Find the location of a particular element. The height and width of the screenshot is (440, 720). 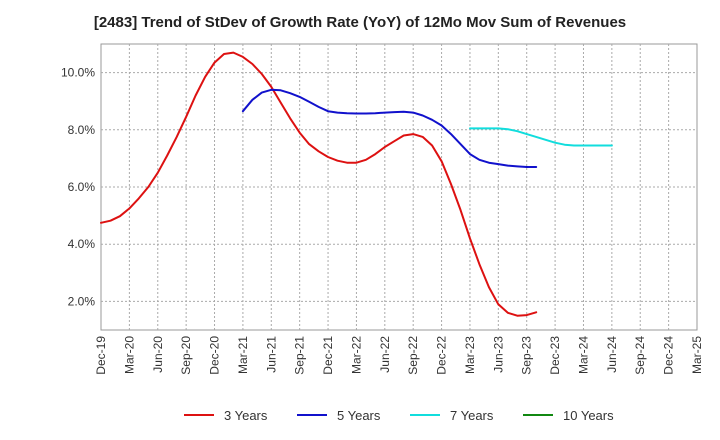

x-tick-label: Sep-22 is located at coordinates (413, 355).